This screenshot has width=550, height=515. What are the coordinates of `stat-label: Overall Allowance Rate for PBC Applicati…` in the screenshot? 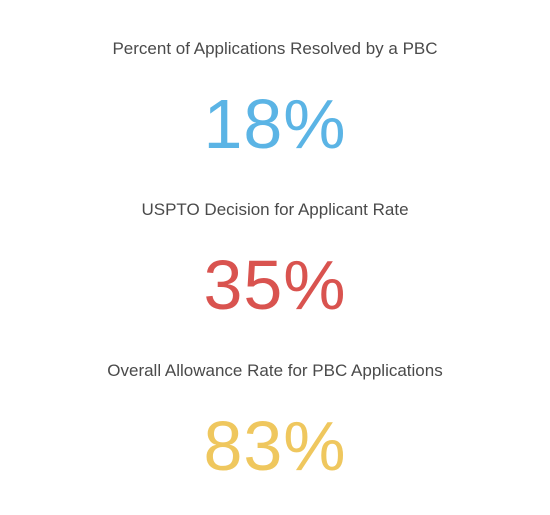 It's located at (275, 370).